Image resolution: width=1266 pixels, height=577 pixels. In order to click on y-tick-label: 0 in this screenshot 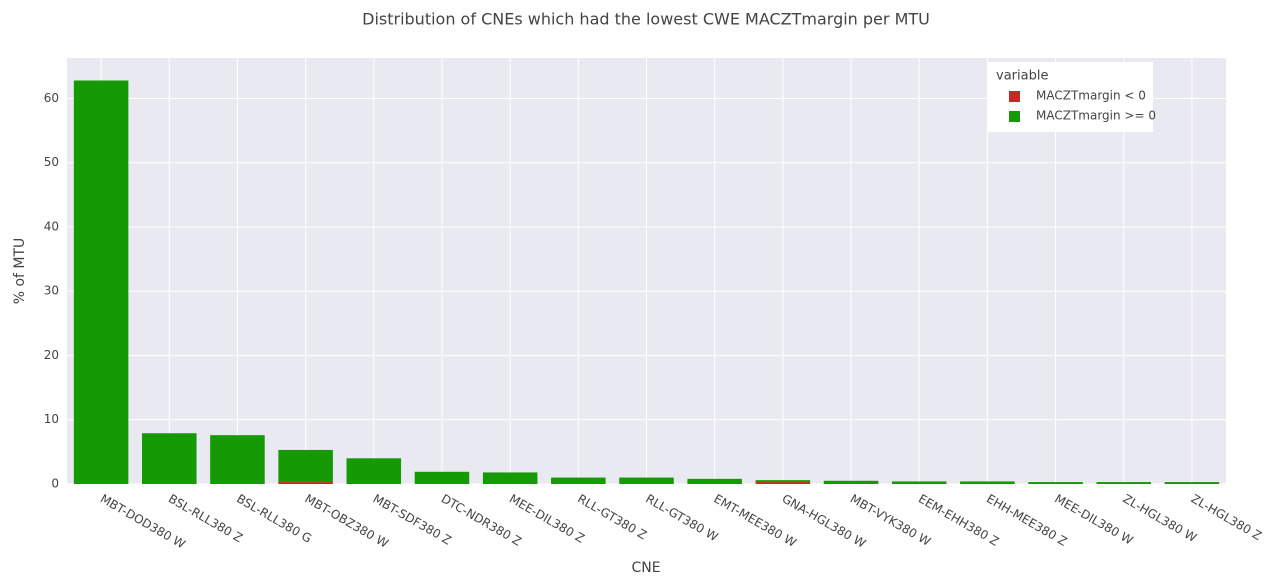, I will do `click(55, 484)`.